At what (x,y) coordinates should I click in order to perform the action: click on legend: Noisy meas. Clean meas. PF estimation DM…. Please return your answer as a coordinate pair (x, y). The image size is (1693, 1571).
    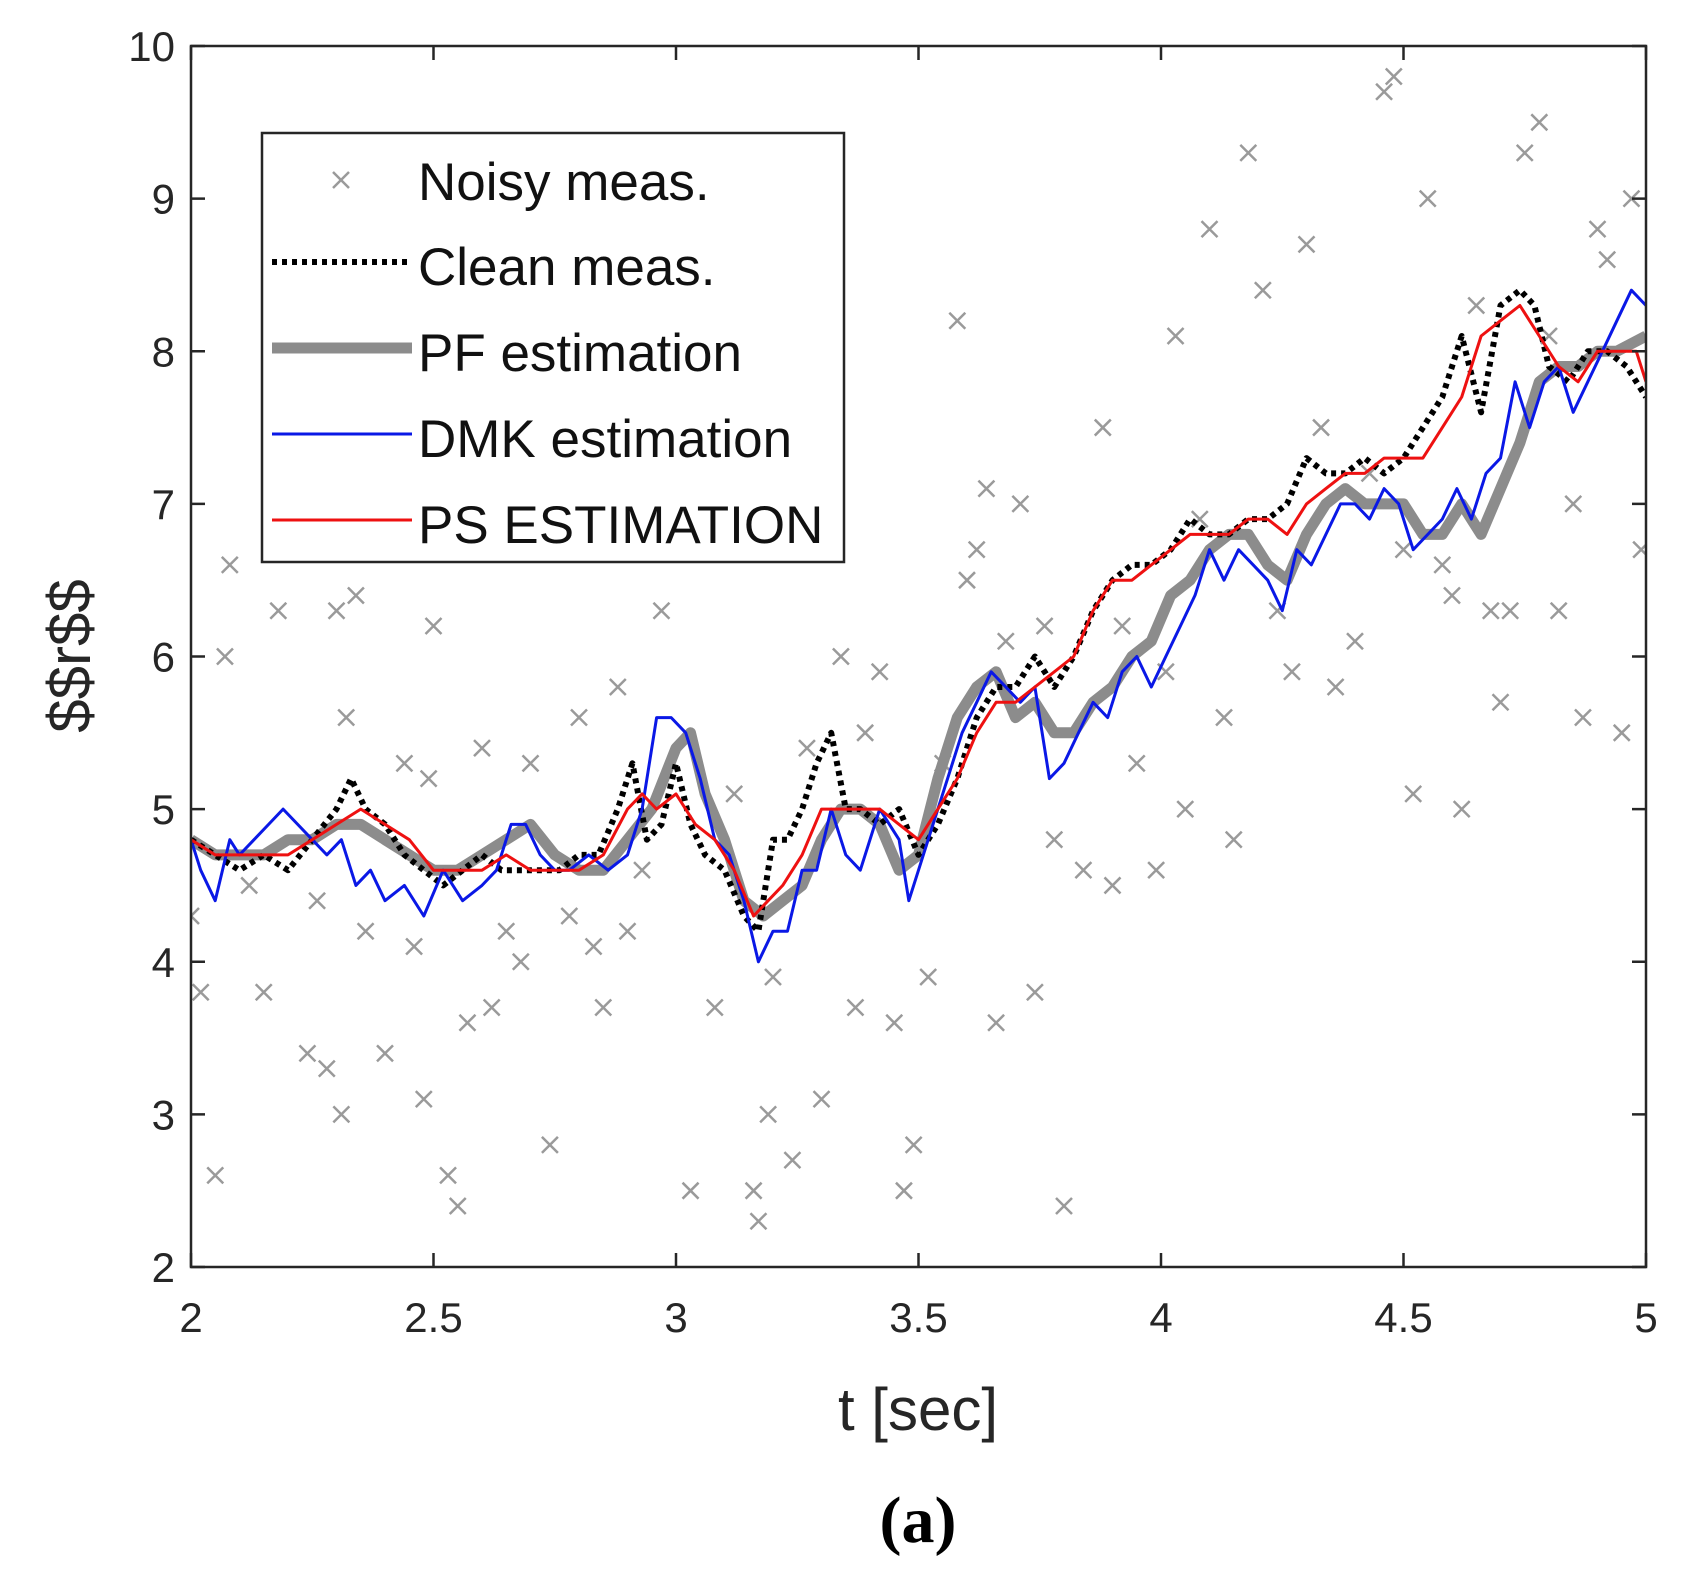
    Looking at the image, I should click on (553, 347).